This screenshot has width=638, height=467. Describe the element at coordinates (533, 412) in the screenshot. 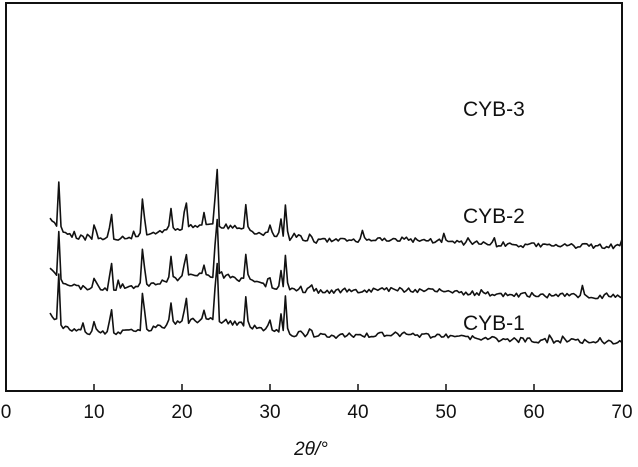

I see `x-tick-label-60: 60` at that location.